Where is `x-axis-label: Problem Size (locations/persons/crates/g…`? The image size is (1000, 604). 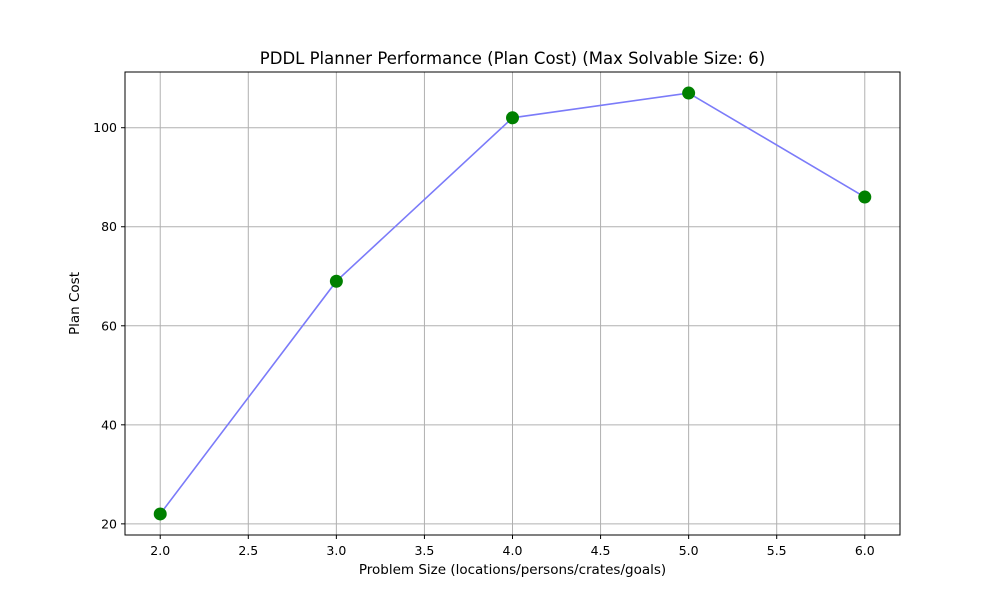
x-axis-label: Problem Size (locations/persons/crates/g… is located at coordinates (512, 570).